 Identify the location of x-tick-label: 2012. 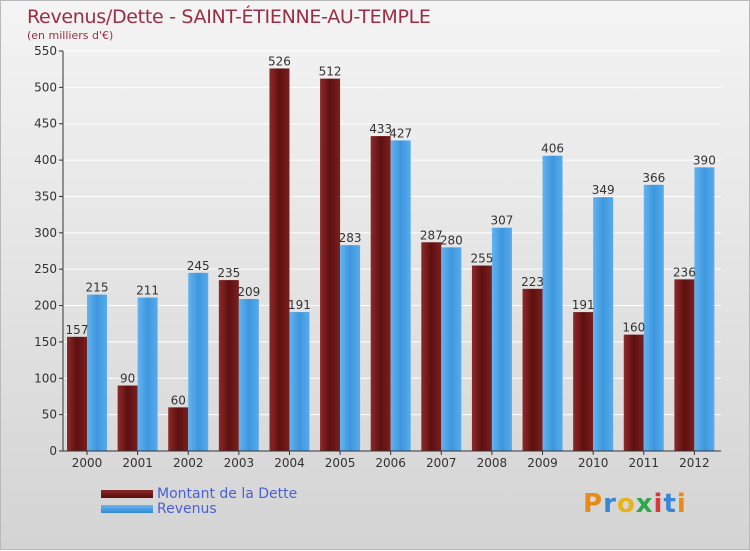
(694, 463).